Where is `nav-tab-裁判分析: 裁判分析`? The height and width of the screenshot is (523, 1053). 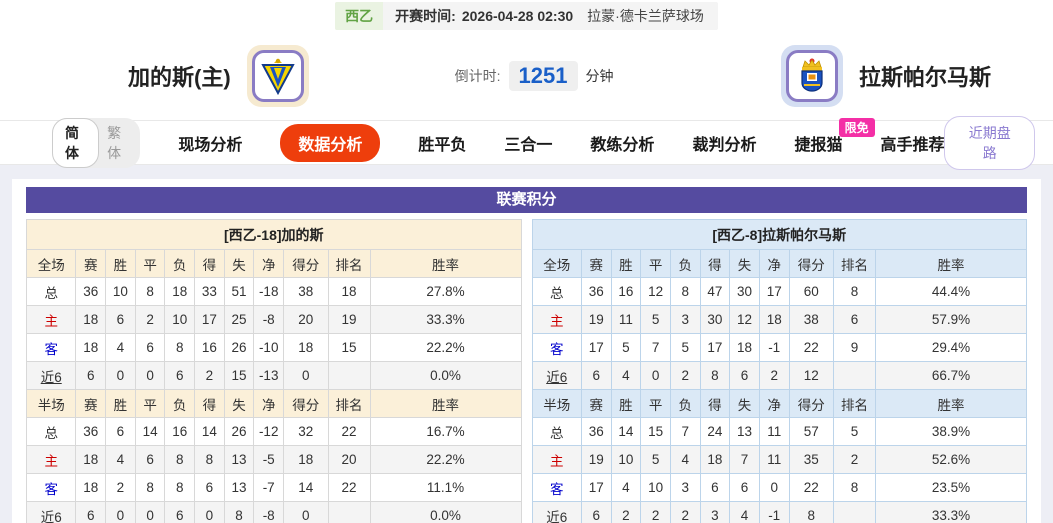 nav-tab-裁判分析: 裁判分析 is located at coordinates (724, 145).